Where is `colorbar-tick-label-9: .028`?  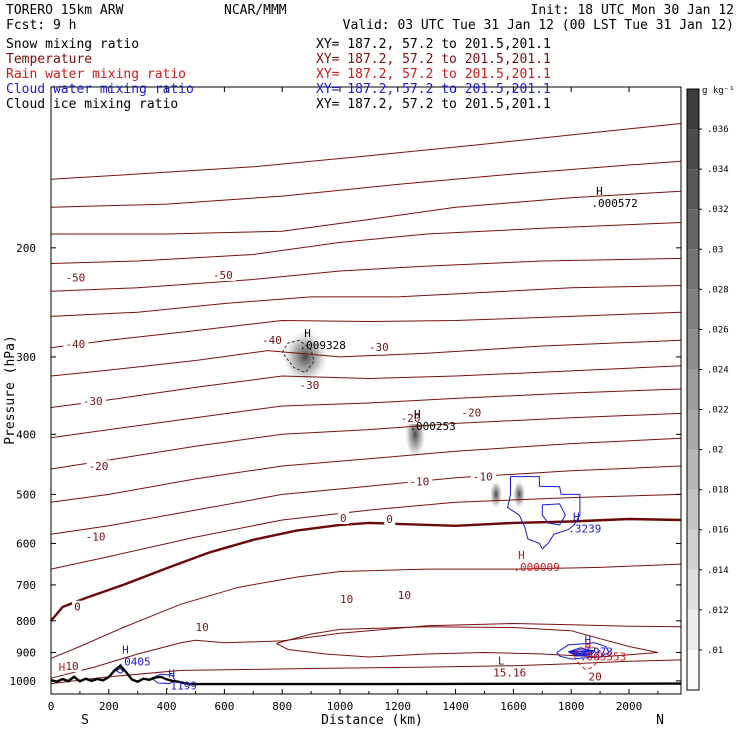
colorbar-tick-label-9: .028 is located at coordinates (718, 290).